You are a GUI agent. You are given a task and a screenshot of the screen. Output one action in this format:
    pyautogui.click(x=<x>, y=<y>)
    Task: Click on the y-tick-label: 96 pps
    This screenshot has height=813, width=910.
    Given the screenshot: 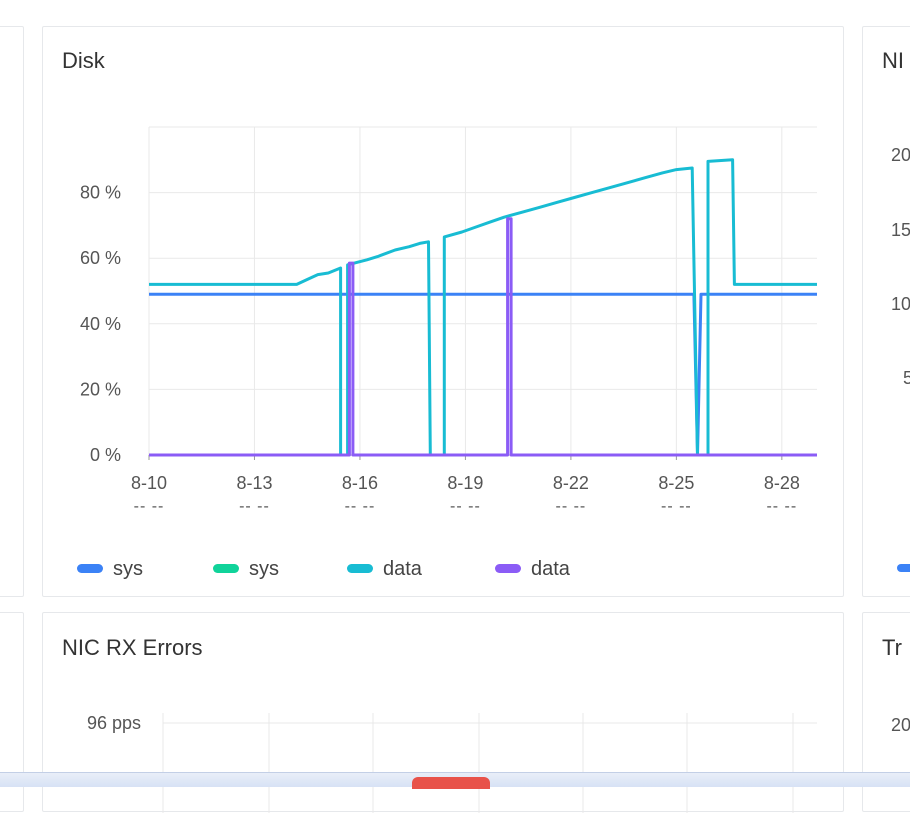 What is the action you would take?
    pyautogui.click(x=114, y=723)
    